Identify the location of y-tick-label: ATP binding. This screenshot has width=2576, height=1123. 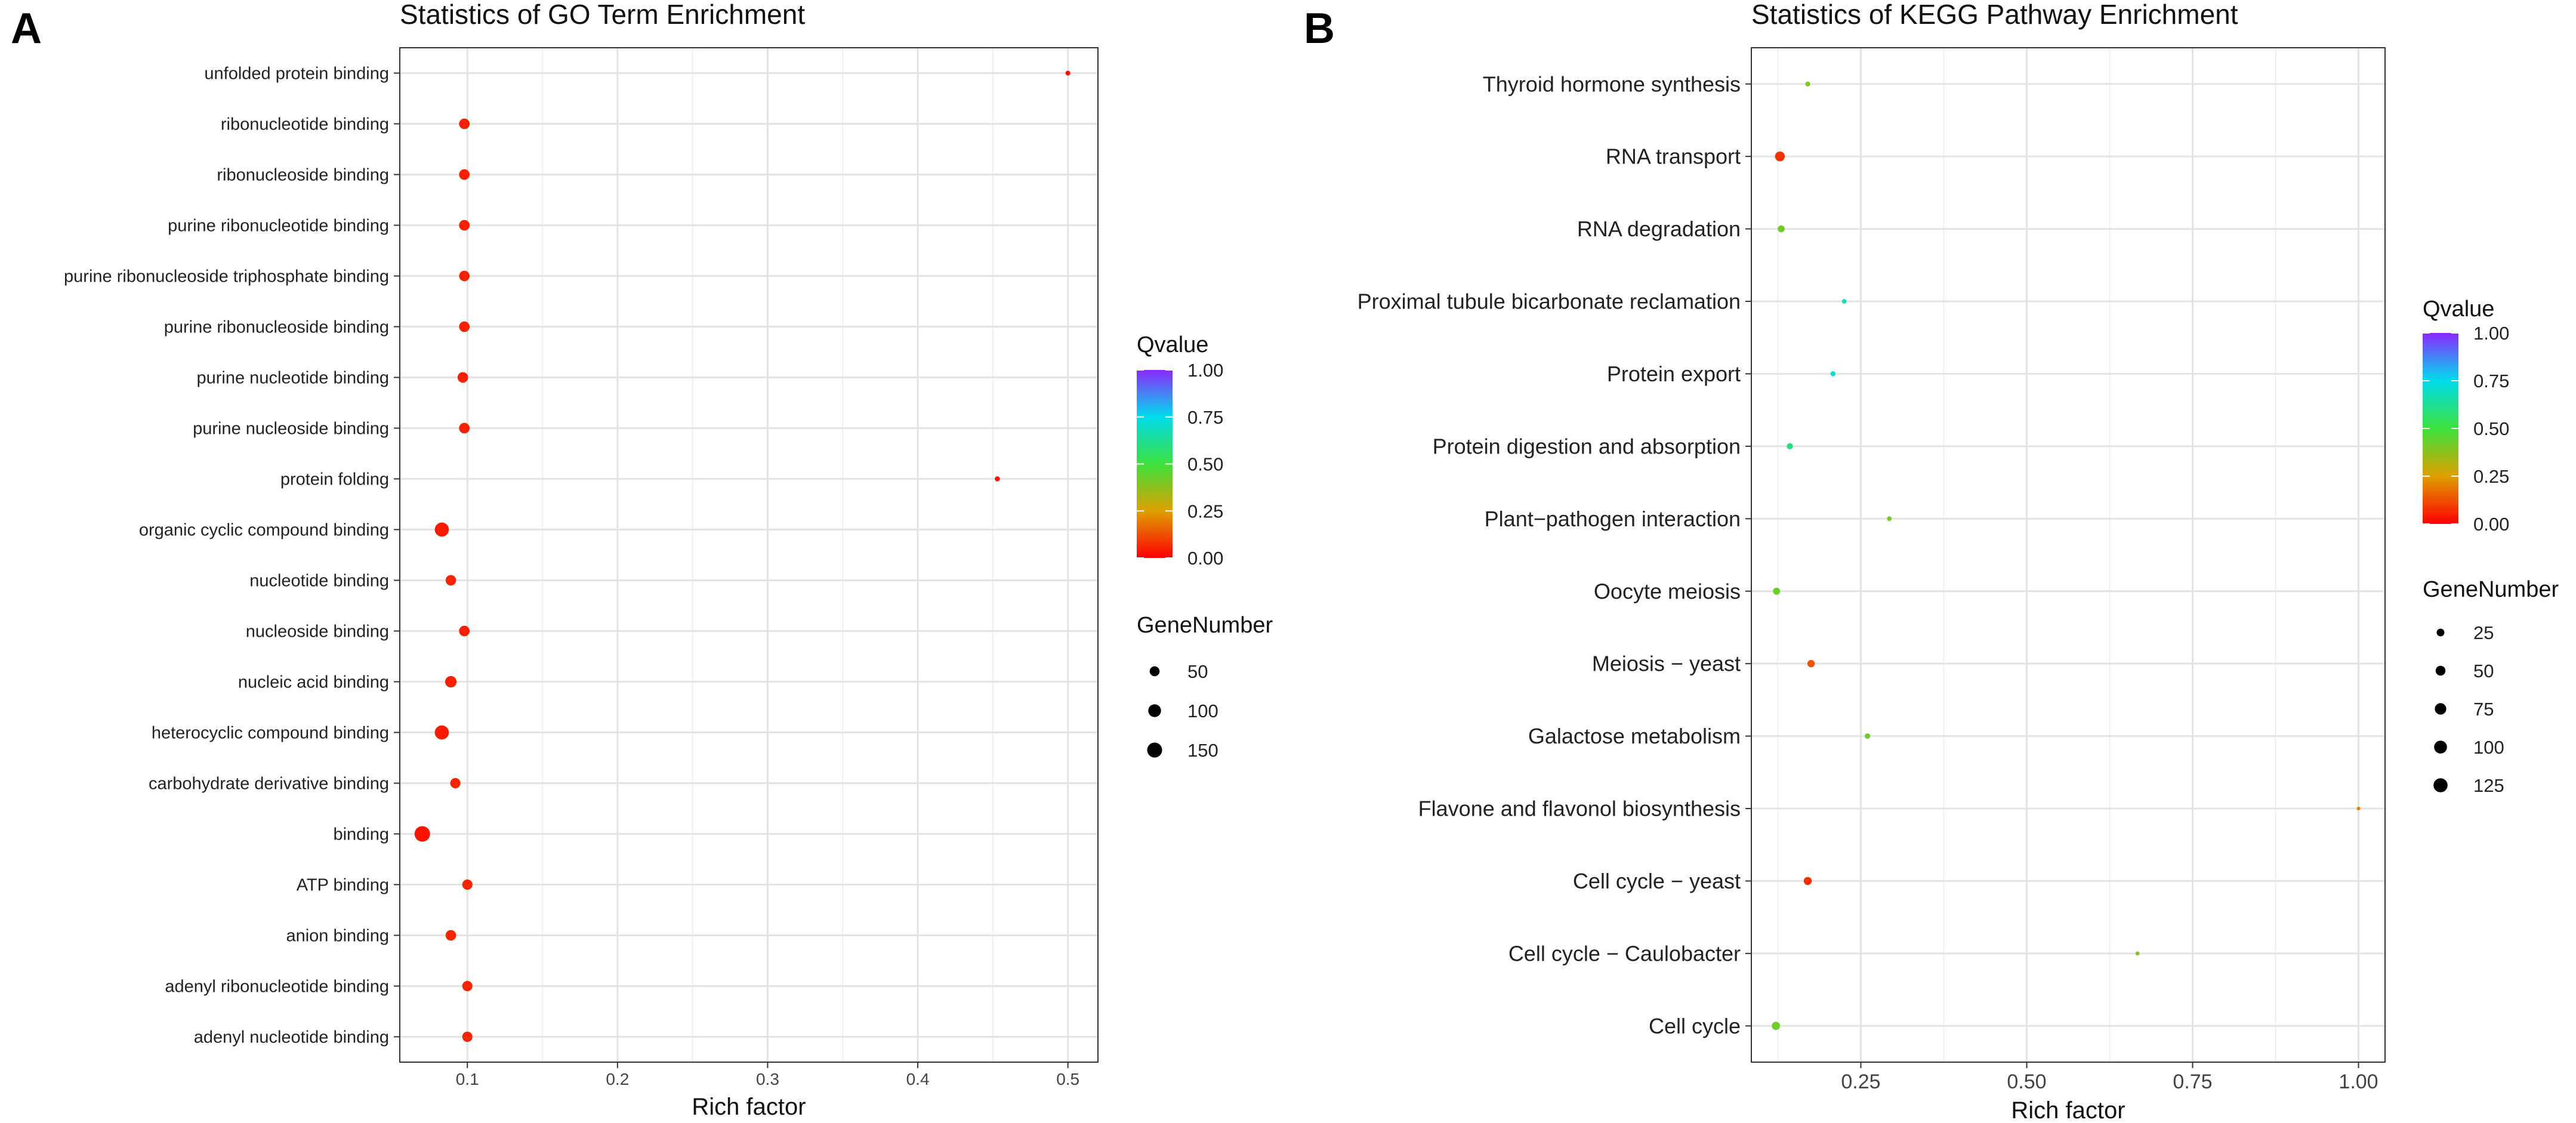
(343, 885).